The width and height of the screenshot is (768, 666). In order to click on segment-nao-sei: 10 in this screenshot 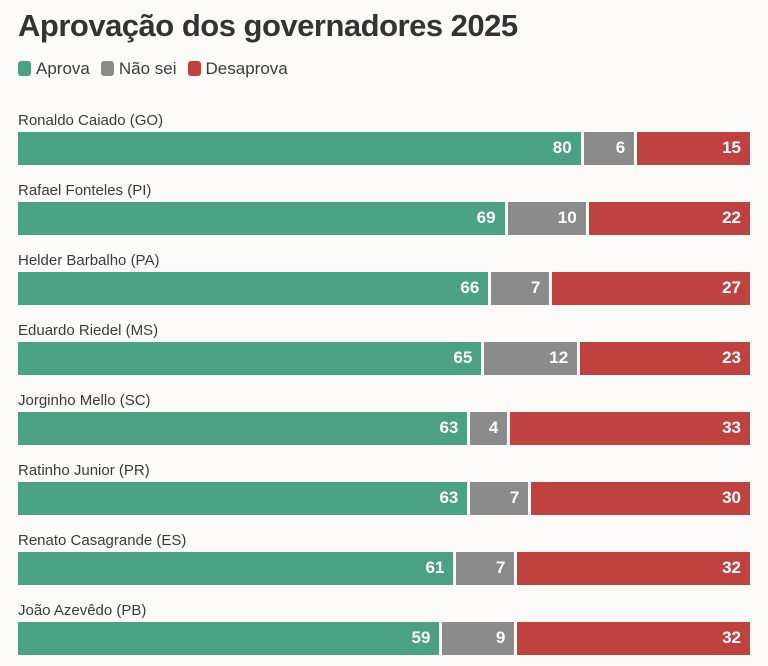, I will do `click(546, 218)`.